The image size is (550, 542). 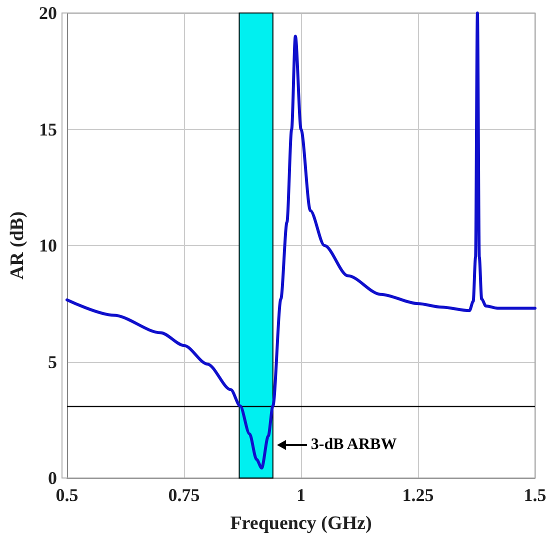 I want to click on y-tick-label: 15, so click(x=48, y=129).